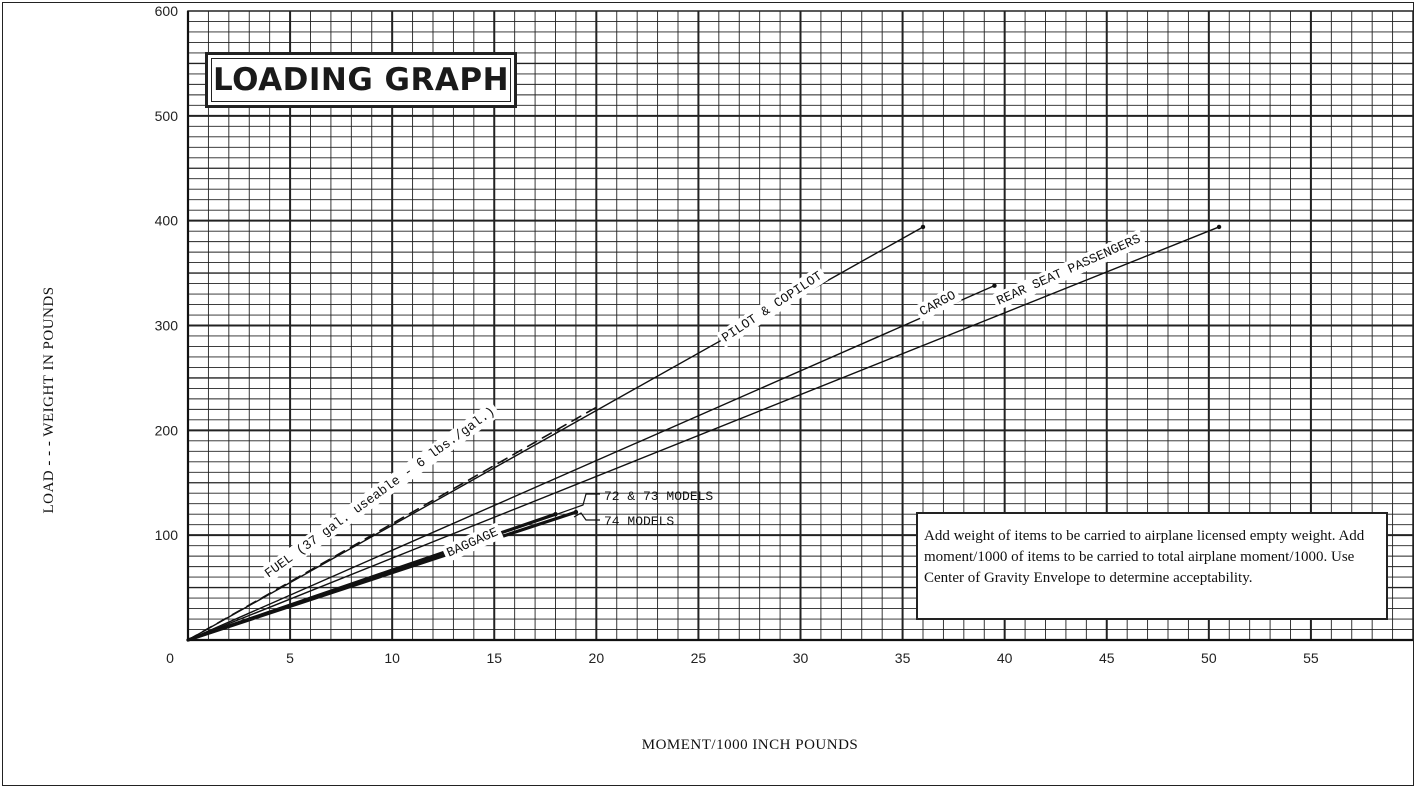 This screenshot has height=796, width=1420. Describe the element at coordinates (290, 658) in the screenshot. I see `x-tick-label: 5` at that location.